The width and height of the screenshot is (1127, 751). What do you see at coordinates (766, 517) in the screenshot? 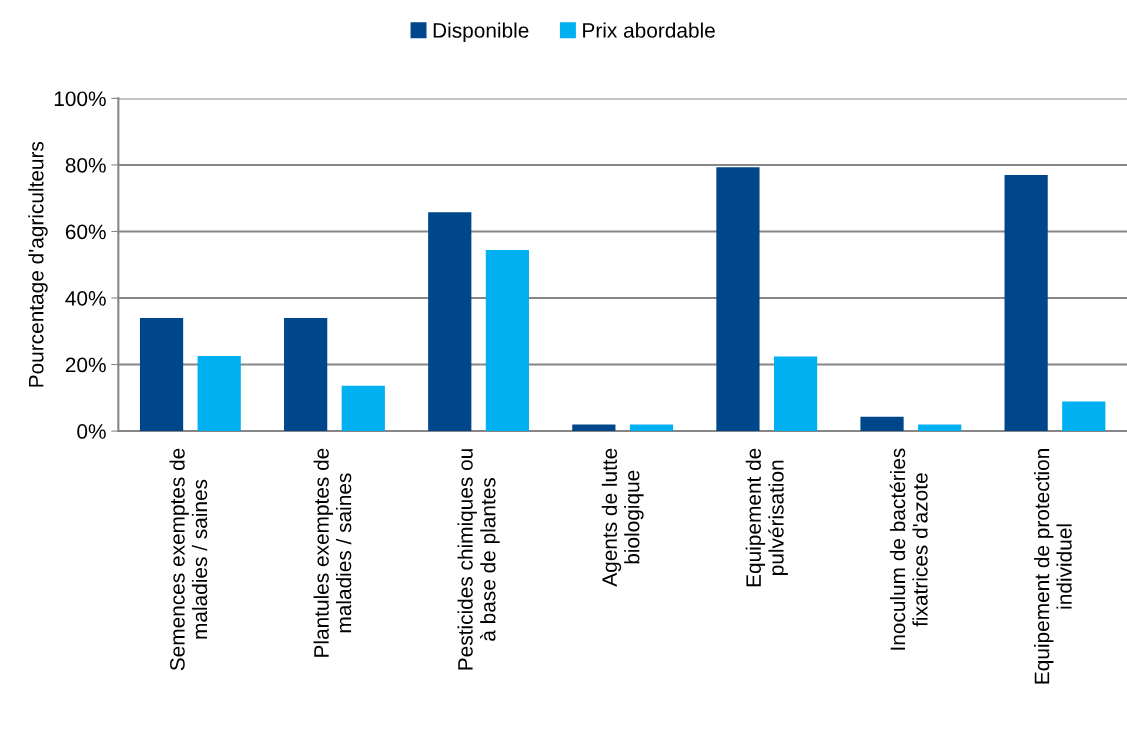
I see `x-tick-label: Equipement de pulvérisation` at bounding box center [766, 517].